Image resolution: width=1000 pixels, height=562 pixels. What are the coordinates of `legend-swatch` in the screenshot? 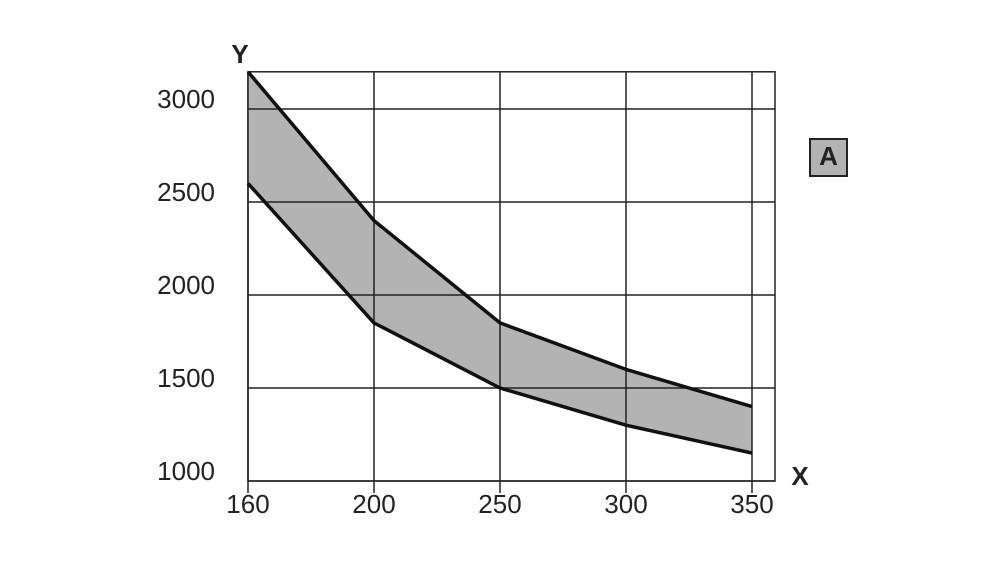 It's located at (828, 157).